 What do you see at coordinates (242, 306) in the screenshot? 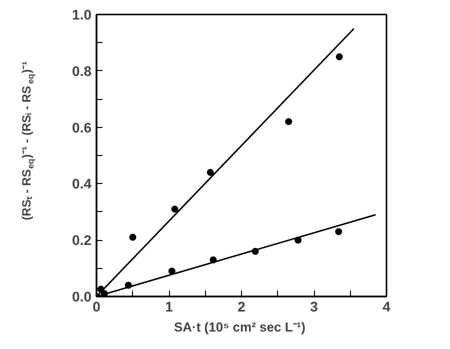
I see `x-tick-label: 2` at bounding box center [242, 306].